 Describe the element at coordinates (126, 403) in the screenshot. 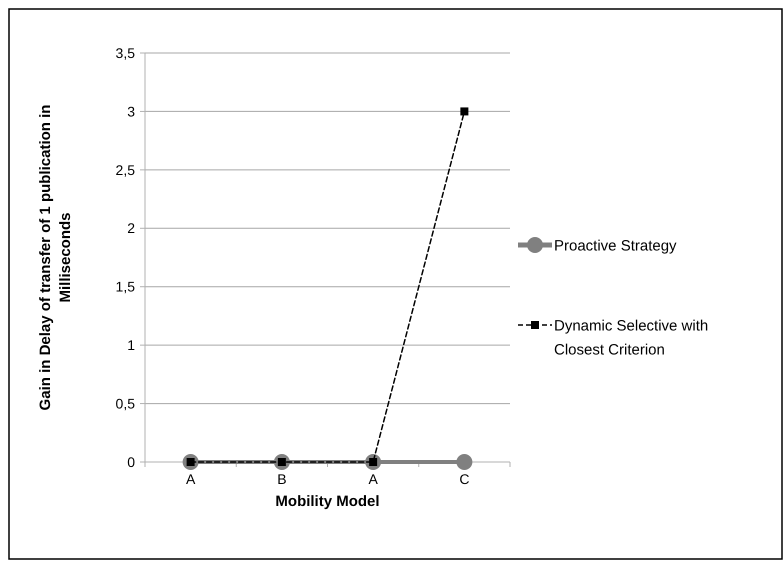

I see `y-tick-label: 0,5` at that location.